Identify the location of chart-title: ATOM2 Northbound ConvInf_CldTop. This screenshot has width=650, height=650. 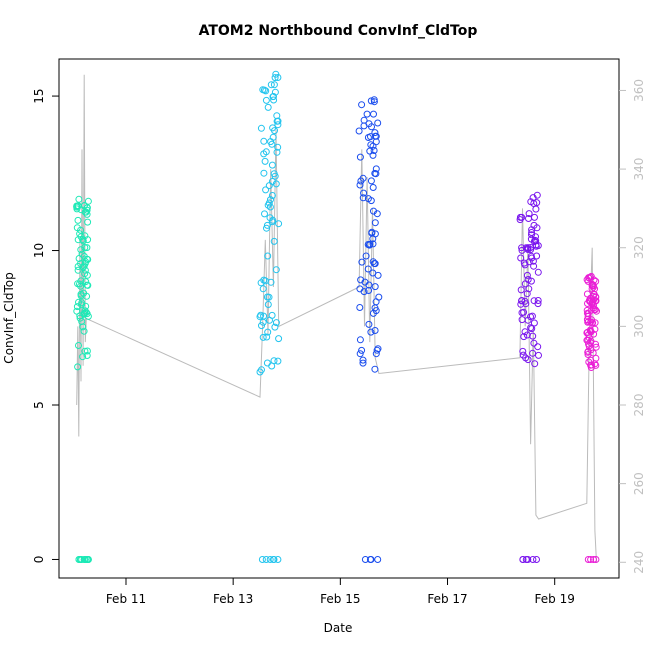
(338, 31).